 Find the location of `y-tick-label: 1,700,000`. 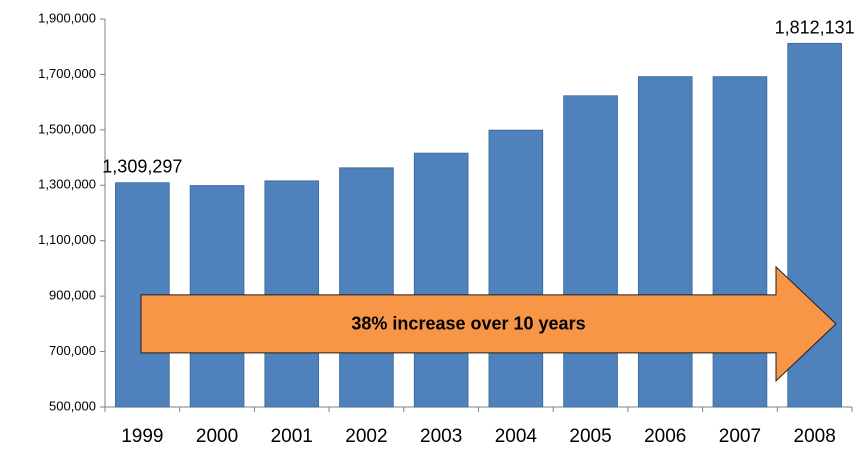

y-tick-label: 1,700,000 is located at coordinates (67, 73).